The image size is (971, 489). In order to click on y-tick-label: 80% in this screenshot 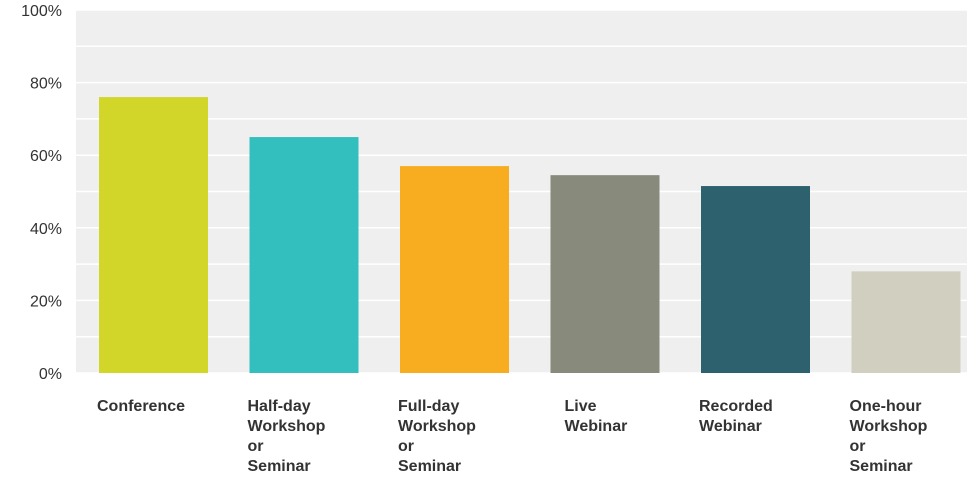, I will do `click(46, 84)`.